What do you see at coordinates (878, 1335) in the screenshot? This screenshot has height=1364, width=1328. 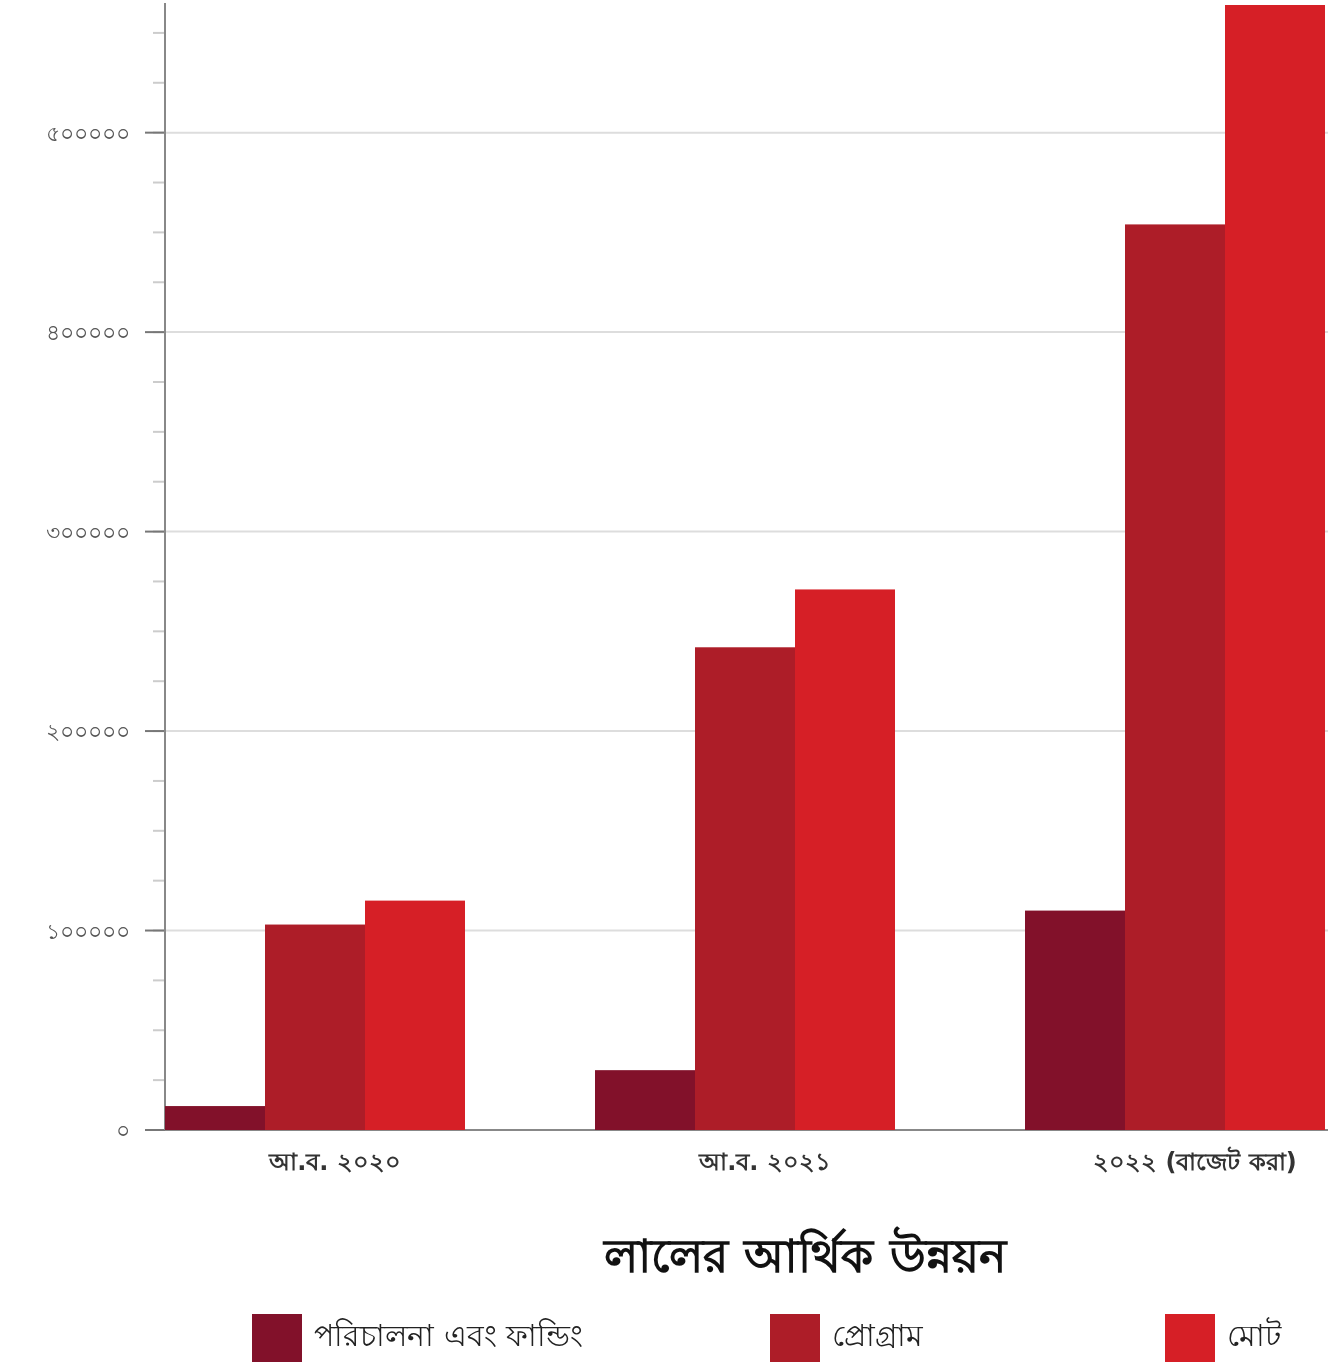 I see `legend-label: প্রোগ্রাম` at bounding box center [878, 1335].